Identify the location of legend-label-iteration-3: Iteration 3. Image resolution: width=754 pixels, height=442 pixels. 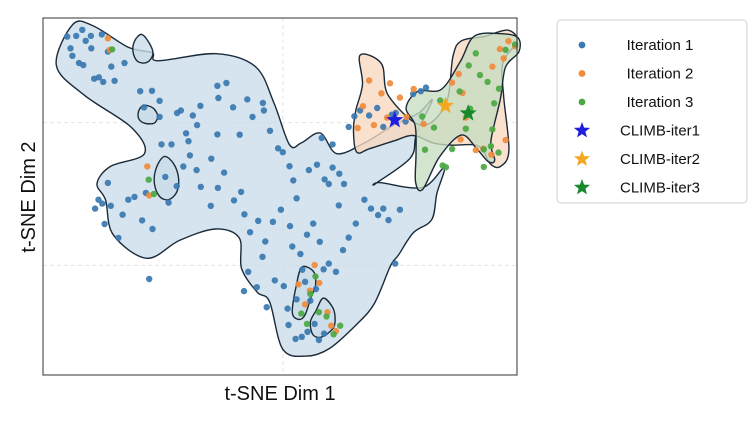
(660, 102).